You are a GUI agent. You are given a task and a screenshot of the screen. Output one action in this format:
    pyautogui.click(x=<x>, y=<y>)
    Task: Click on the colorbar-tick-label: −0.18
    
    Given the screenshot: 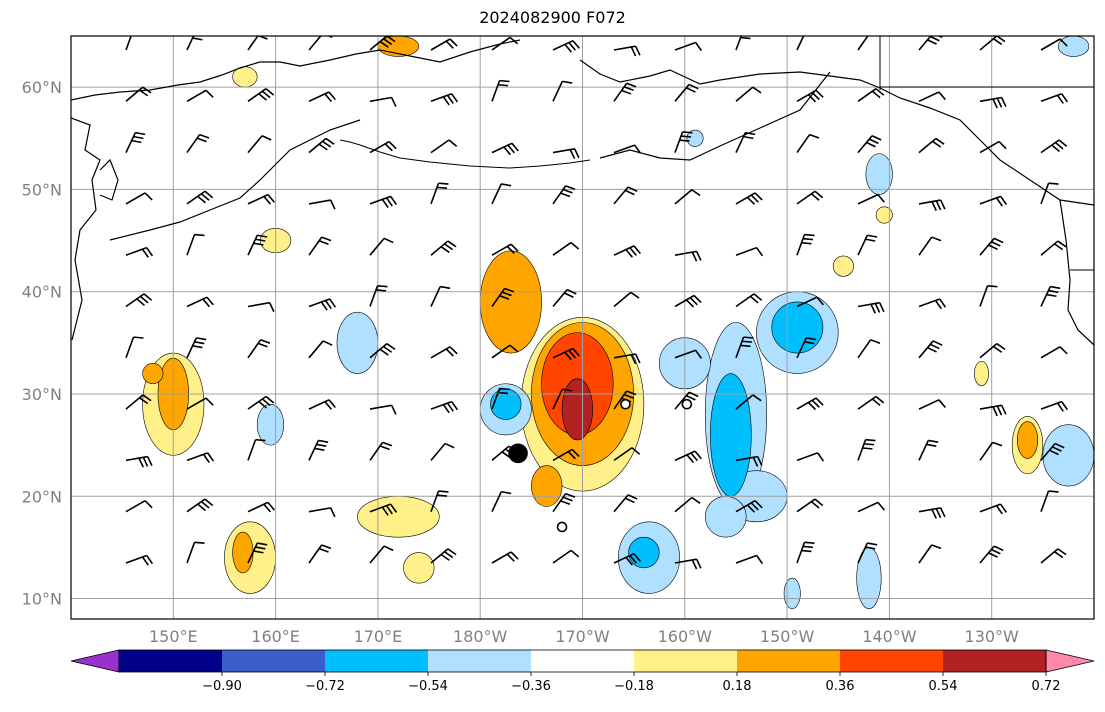 What is the action you would take?
    pyautogui.click(x=634, y=686)
    